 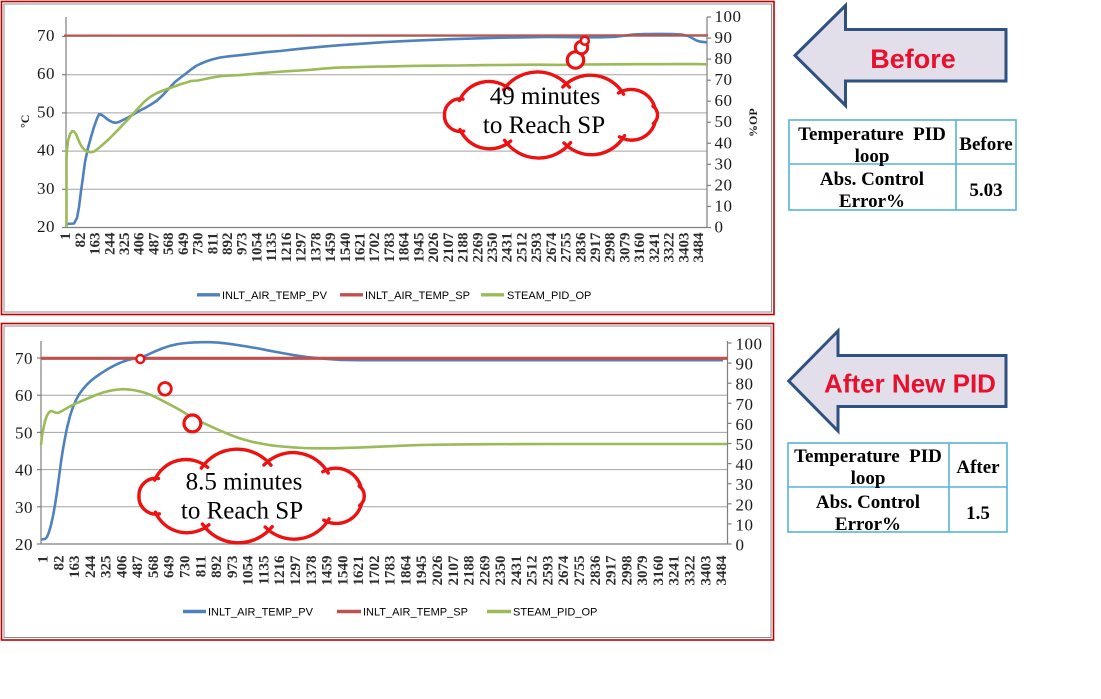 I want to click on svg-text: 1378, so click(x=316, y=248).